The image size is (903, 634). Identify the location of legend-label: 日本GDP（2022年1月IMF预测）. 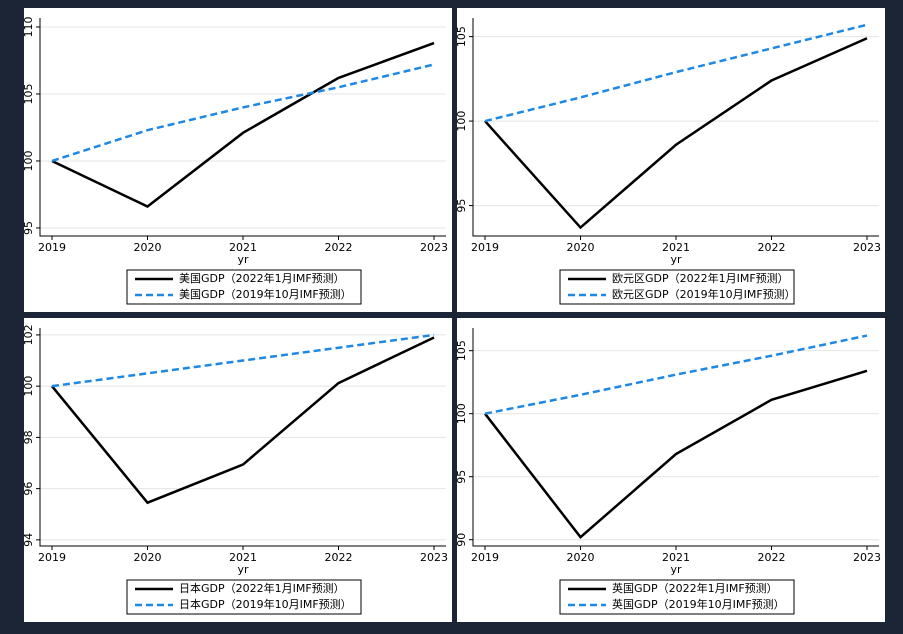
(262, 588).